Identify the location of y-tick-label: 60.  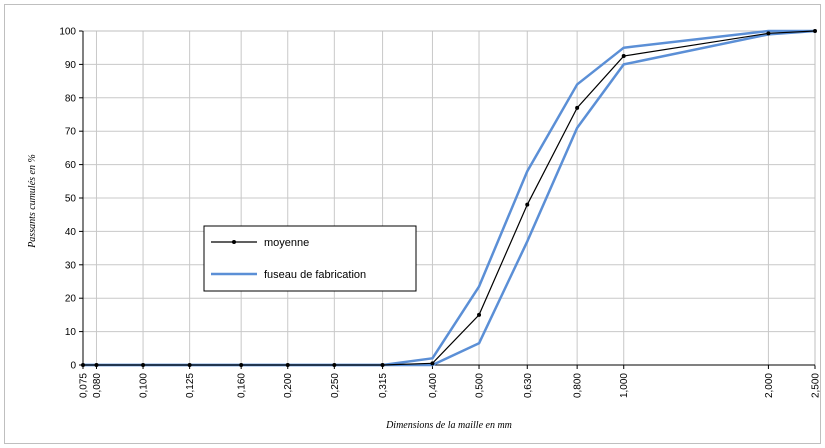
(71, 165).